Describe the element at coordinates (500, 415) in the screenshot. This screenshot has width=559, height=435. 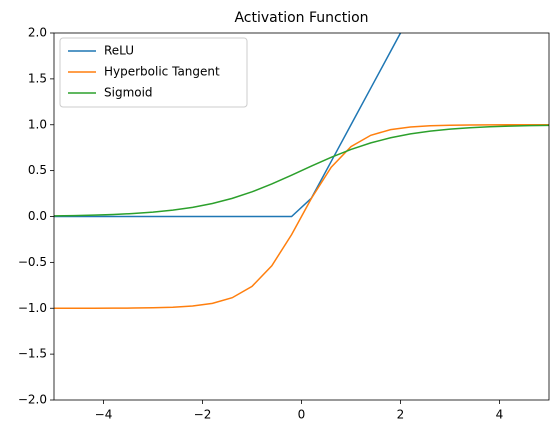
I see `x-tick-label: 4` at that location.